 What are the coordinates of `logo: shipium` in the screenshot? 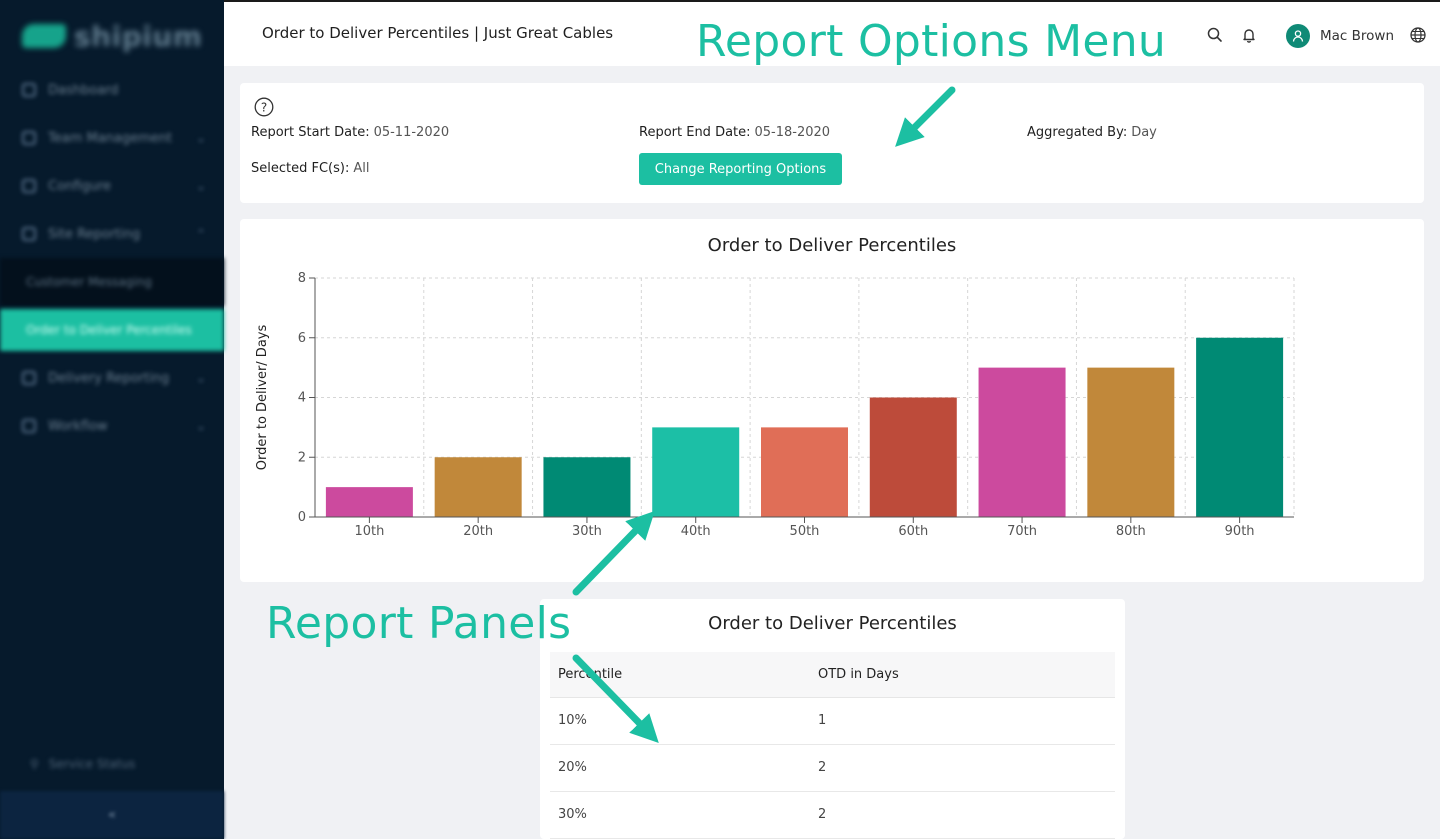 It's located at (112, 36).